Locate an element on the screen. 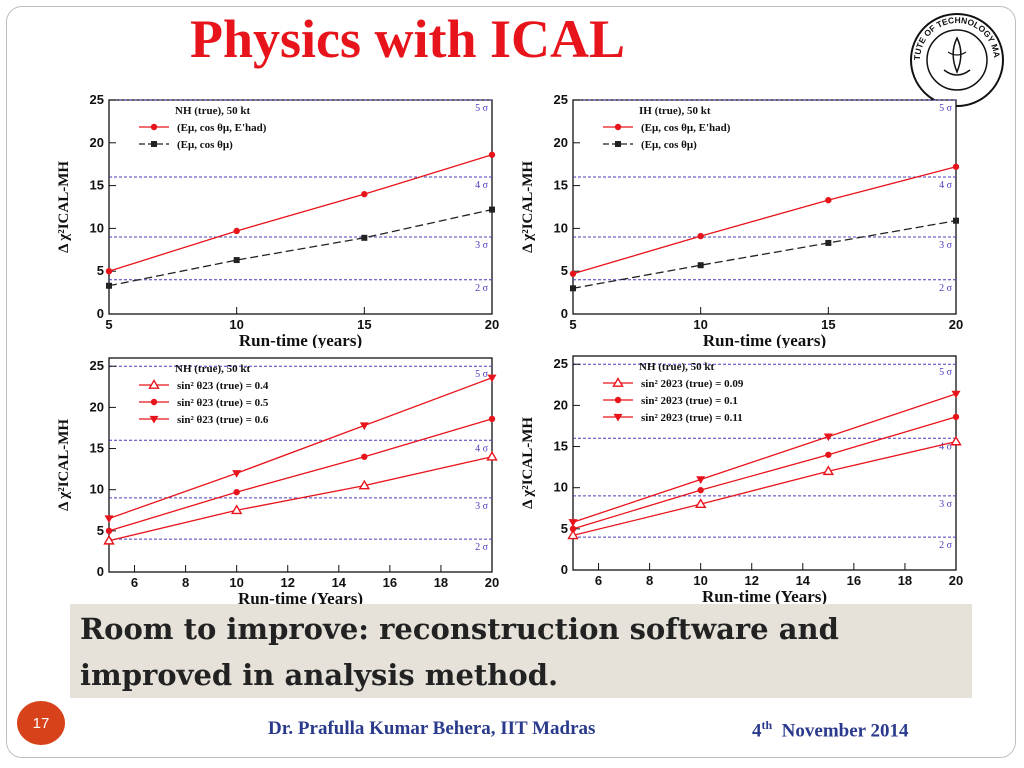  legend-entry: sin² θ23 (true) = 0.4 is located at coordinates (223, 386).